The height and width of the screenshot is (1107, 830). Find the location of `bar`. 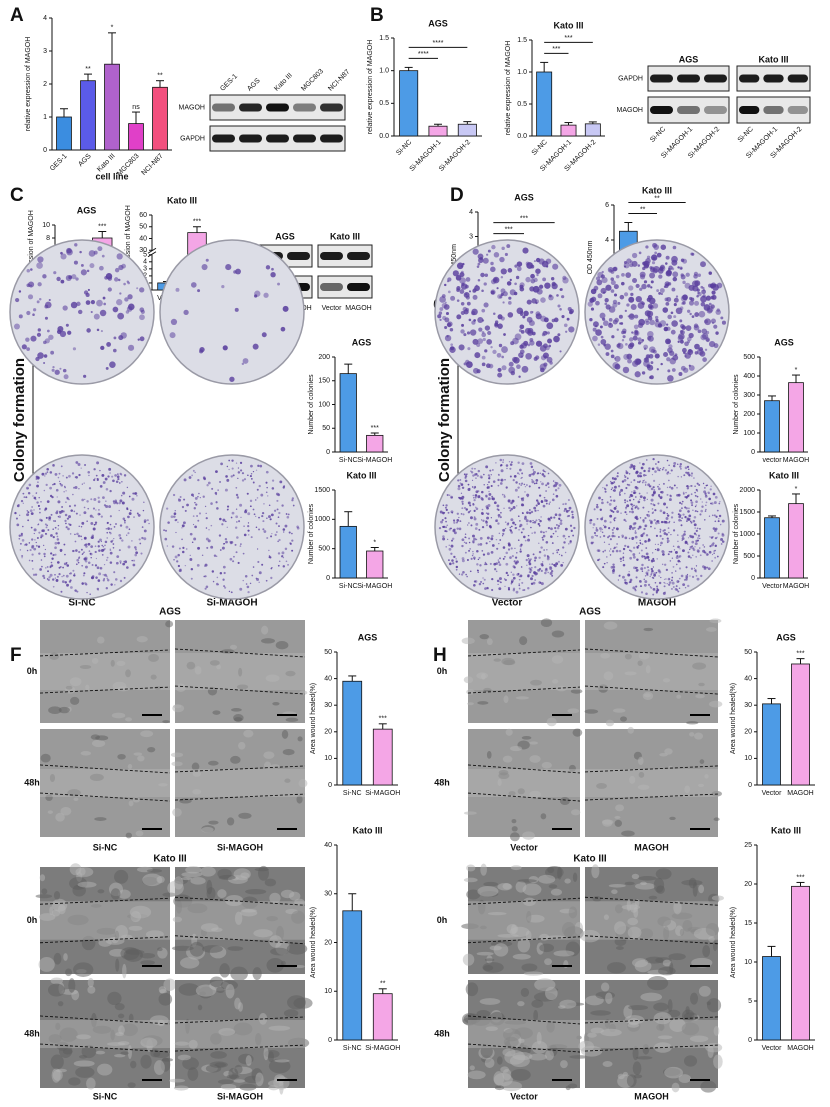

bar is located at coordinates (467, 130).